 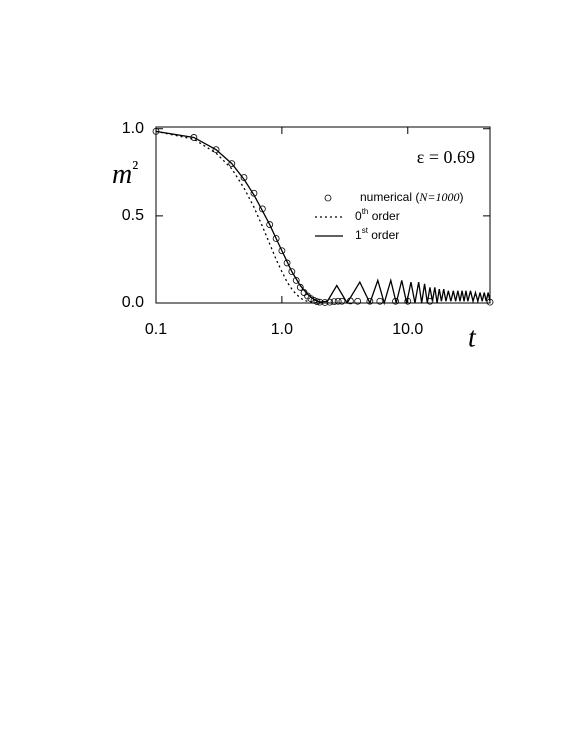 I want to click on x-tick-label: 0.1, so click(x=156, y=329).